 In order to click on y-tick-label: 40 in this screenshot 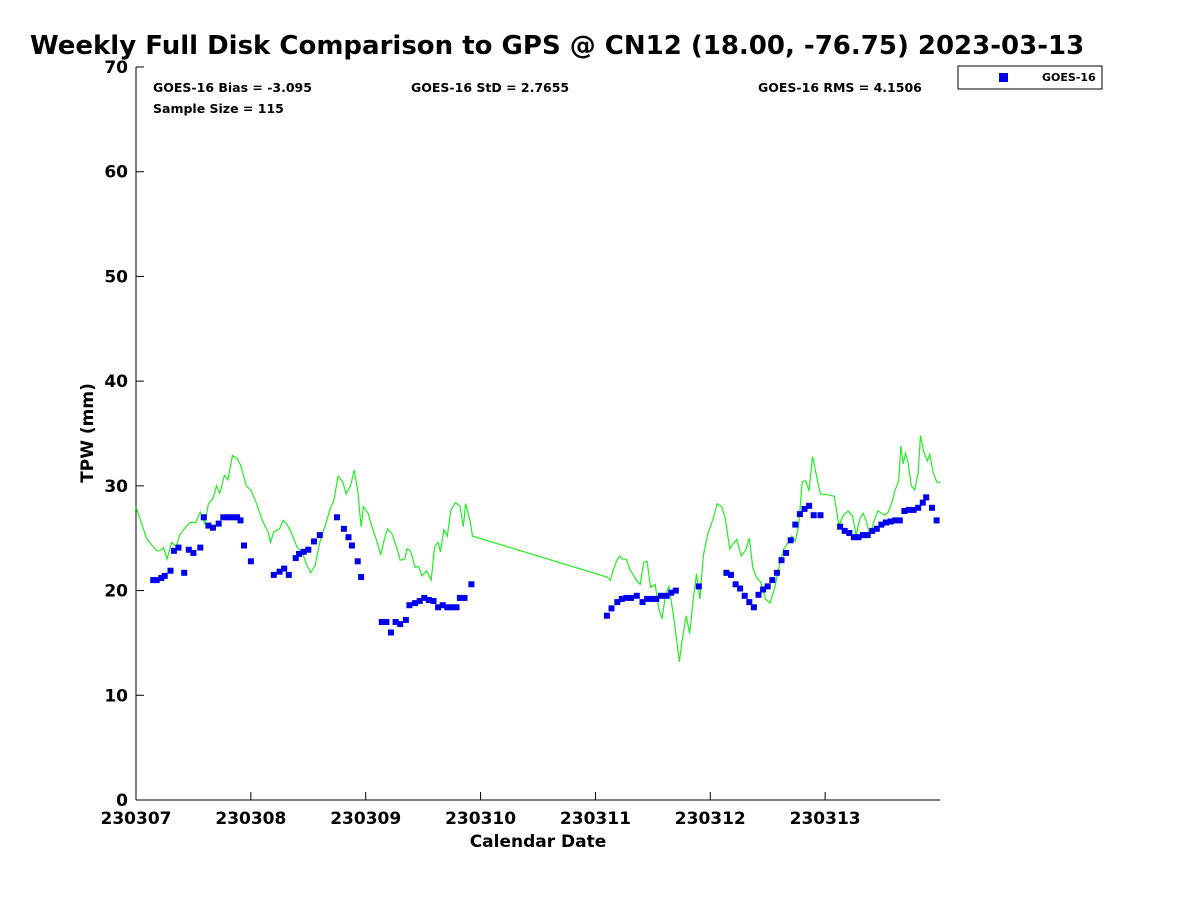, I will do `click(116, 382)`.